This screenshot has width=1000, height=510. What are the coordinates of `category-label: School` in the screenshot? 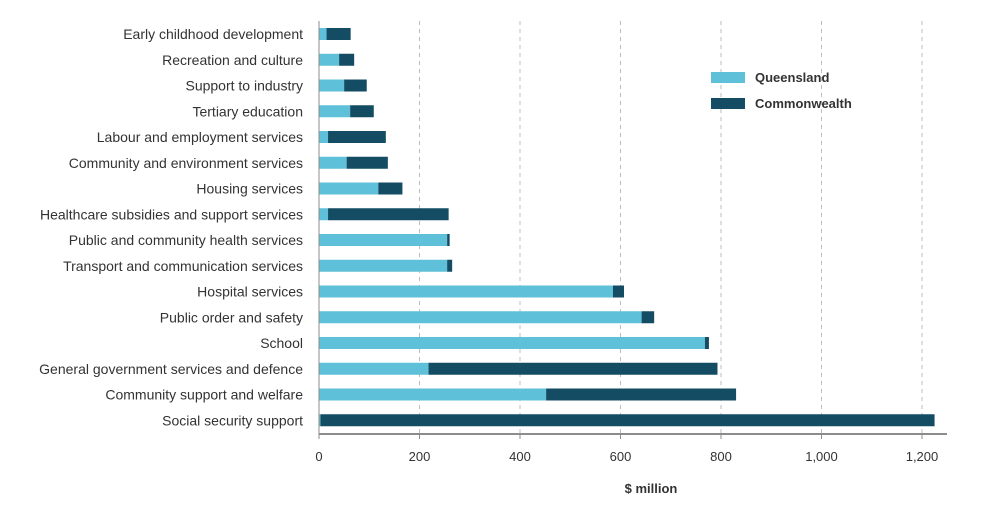 It's located at (281, 343).